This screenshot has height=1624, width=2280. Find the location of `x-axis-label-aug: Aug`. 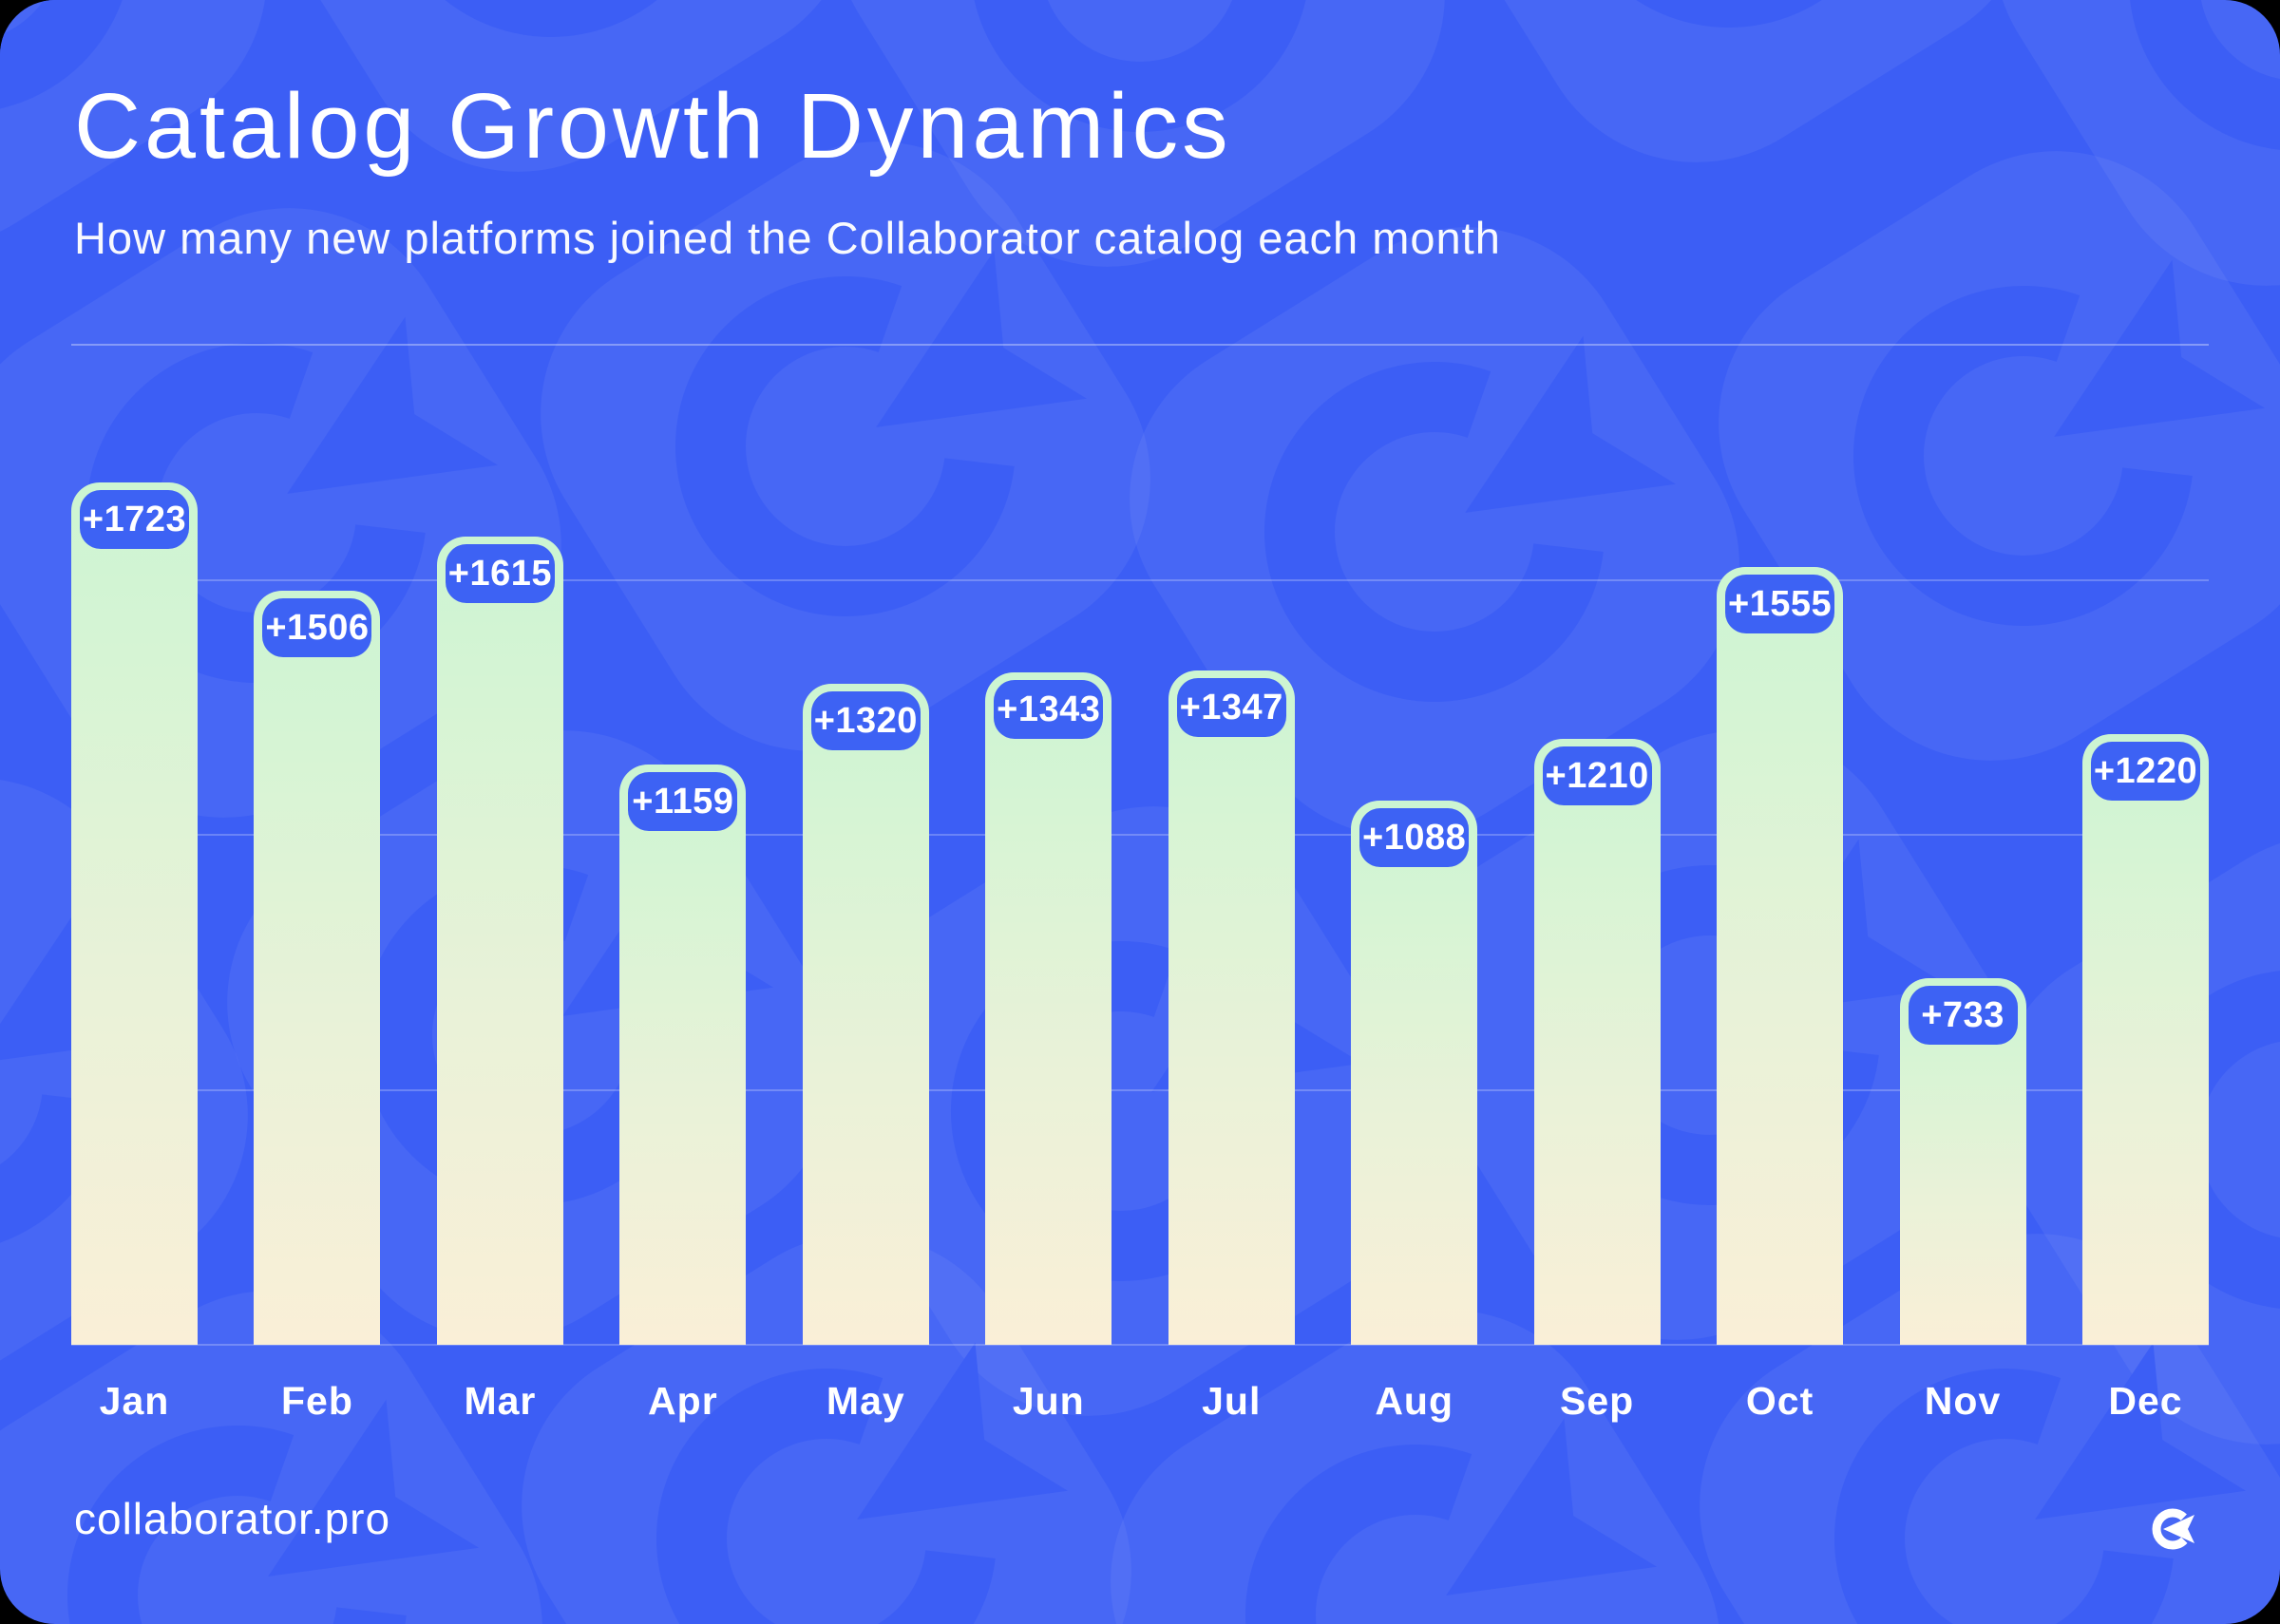

x-axis-label-aug: Aug is located at coordinates (1414, 1401).